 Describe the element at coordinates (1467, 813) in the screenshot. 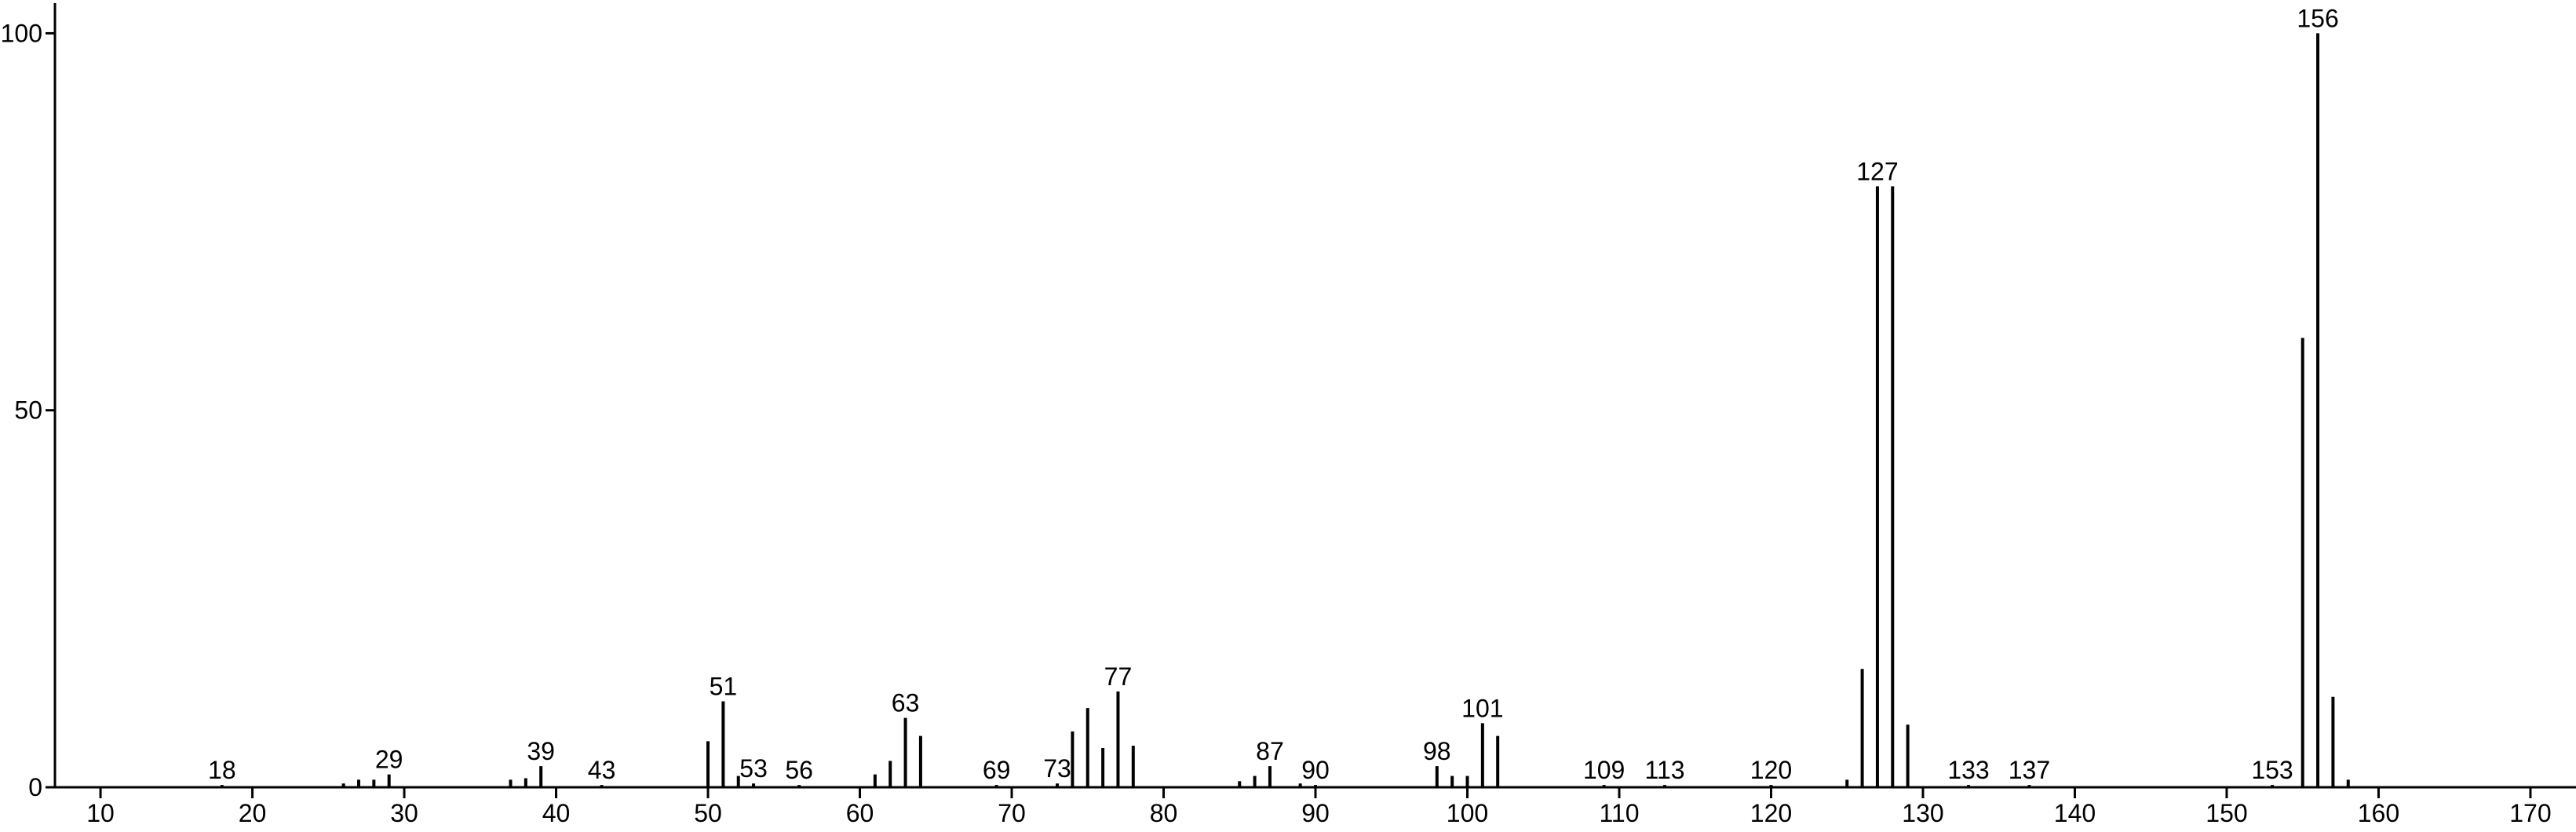

I see `x-tick-label: 100` at that location.